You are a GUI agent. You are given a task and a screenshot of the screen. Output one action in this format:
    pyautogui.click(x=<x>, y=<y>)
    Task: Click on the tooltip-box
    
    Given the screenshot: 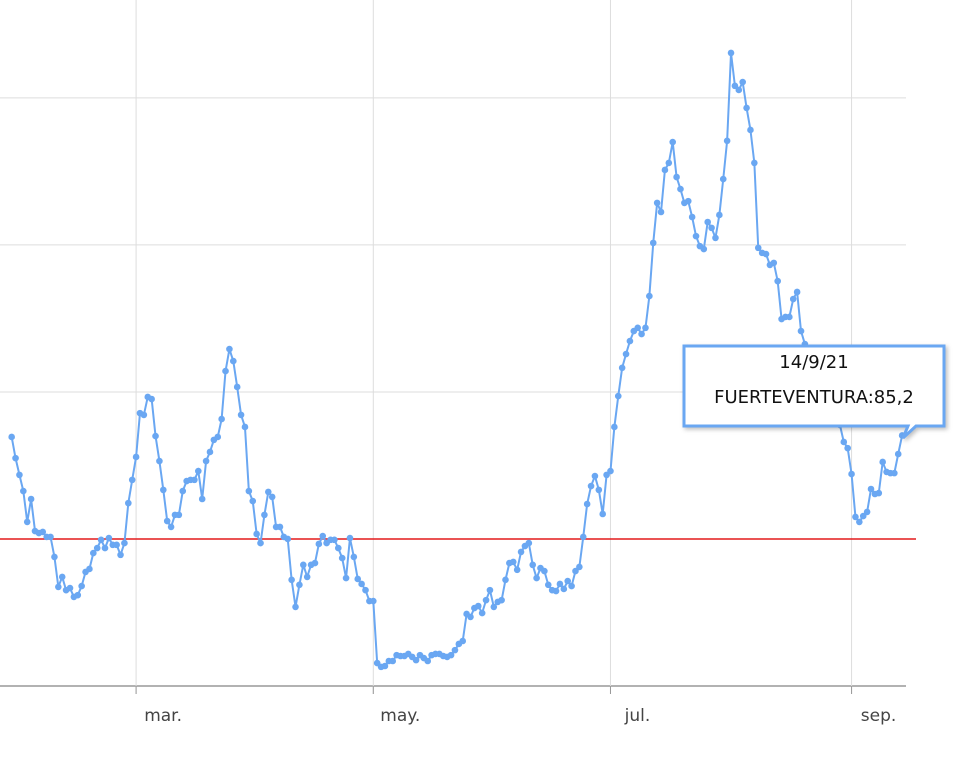 What is the action you would take?
    pyautogui.click(x=814, y=392)
    